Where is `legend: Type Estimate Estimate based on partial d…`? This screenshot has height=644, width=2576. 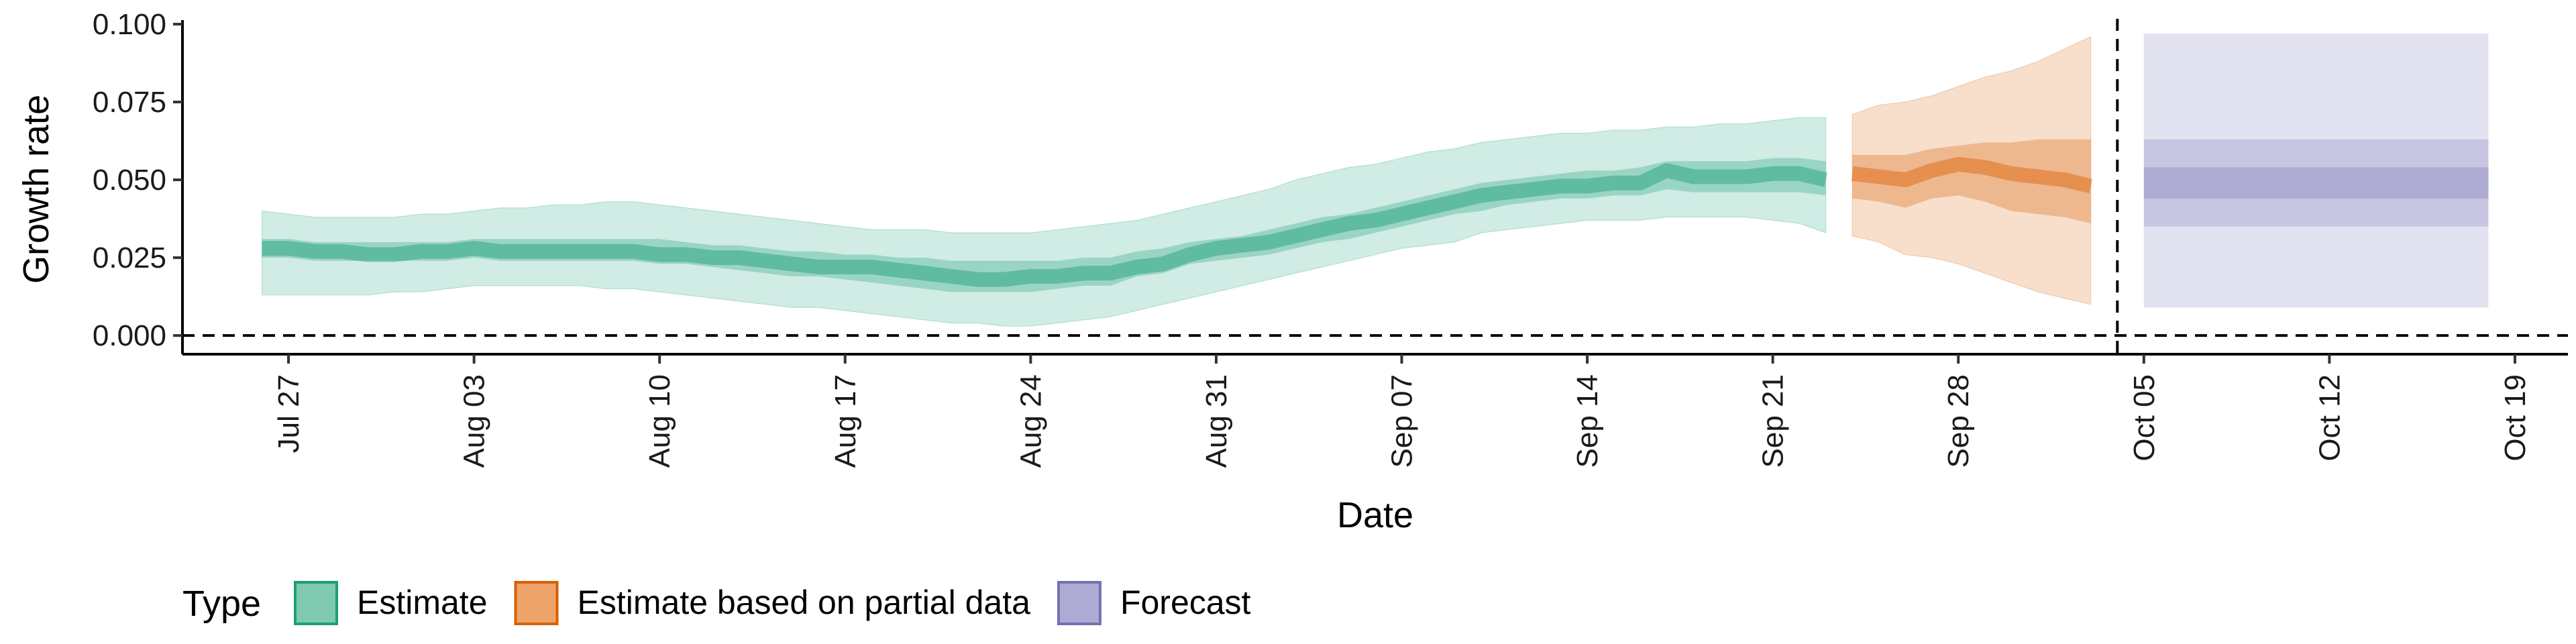
legend: Type Estimate Estimate based on partial d… is located at coordinates (716, 603).